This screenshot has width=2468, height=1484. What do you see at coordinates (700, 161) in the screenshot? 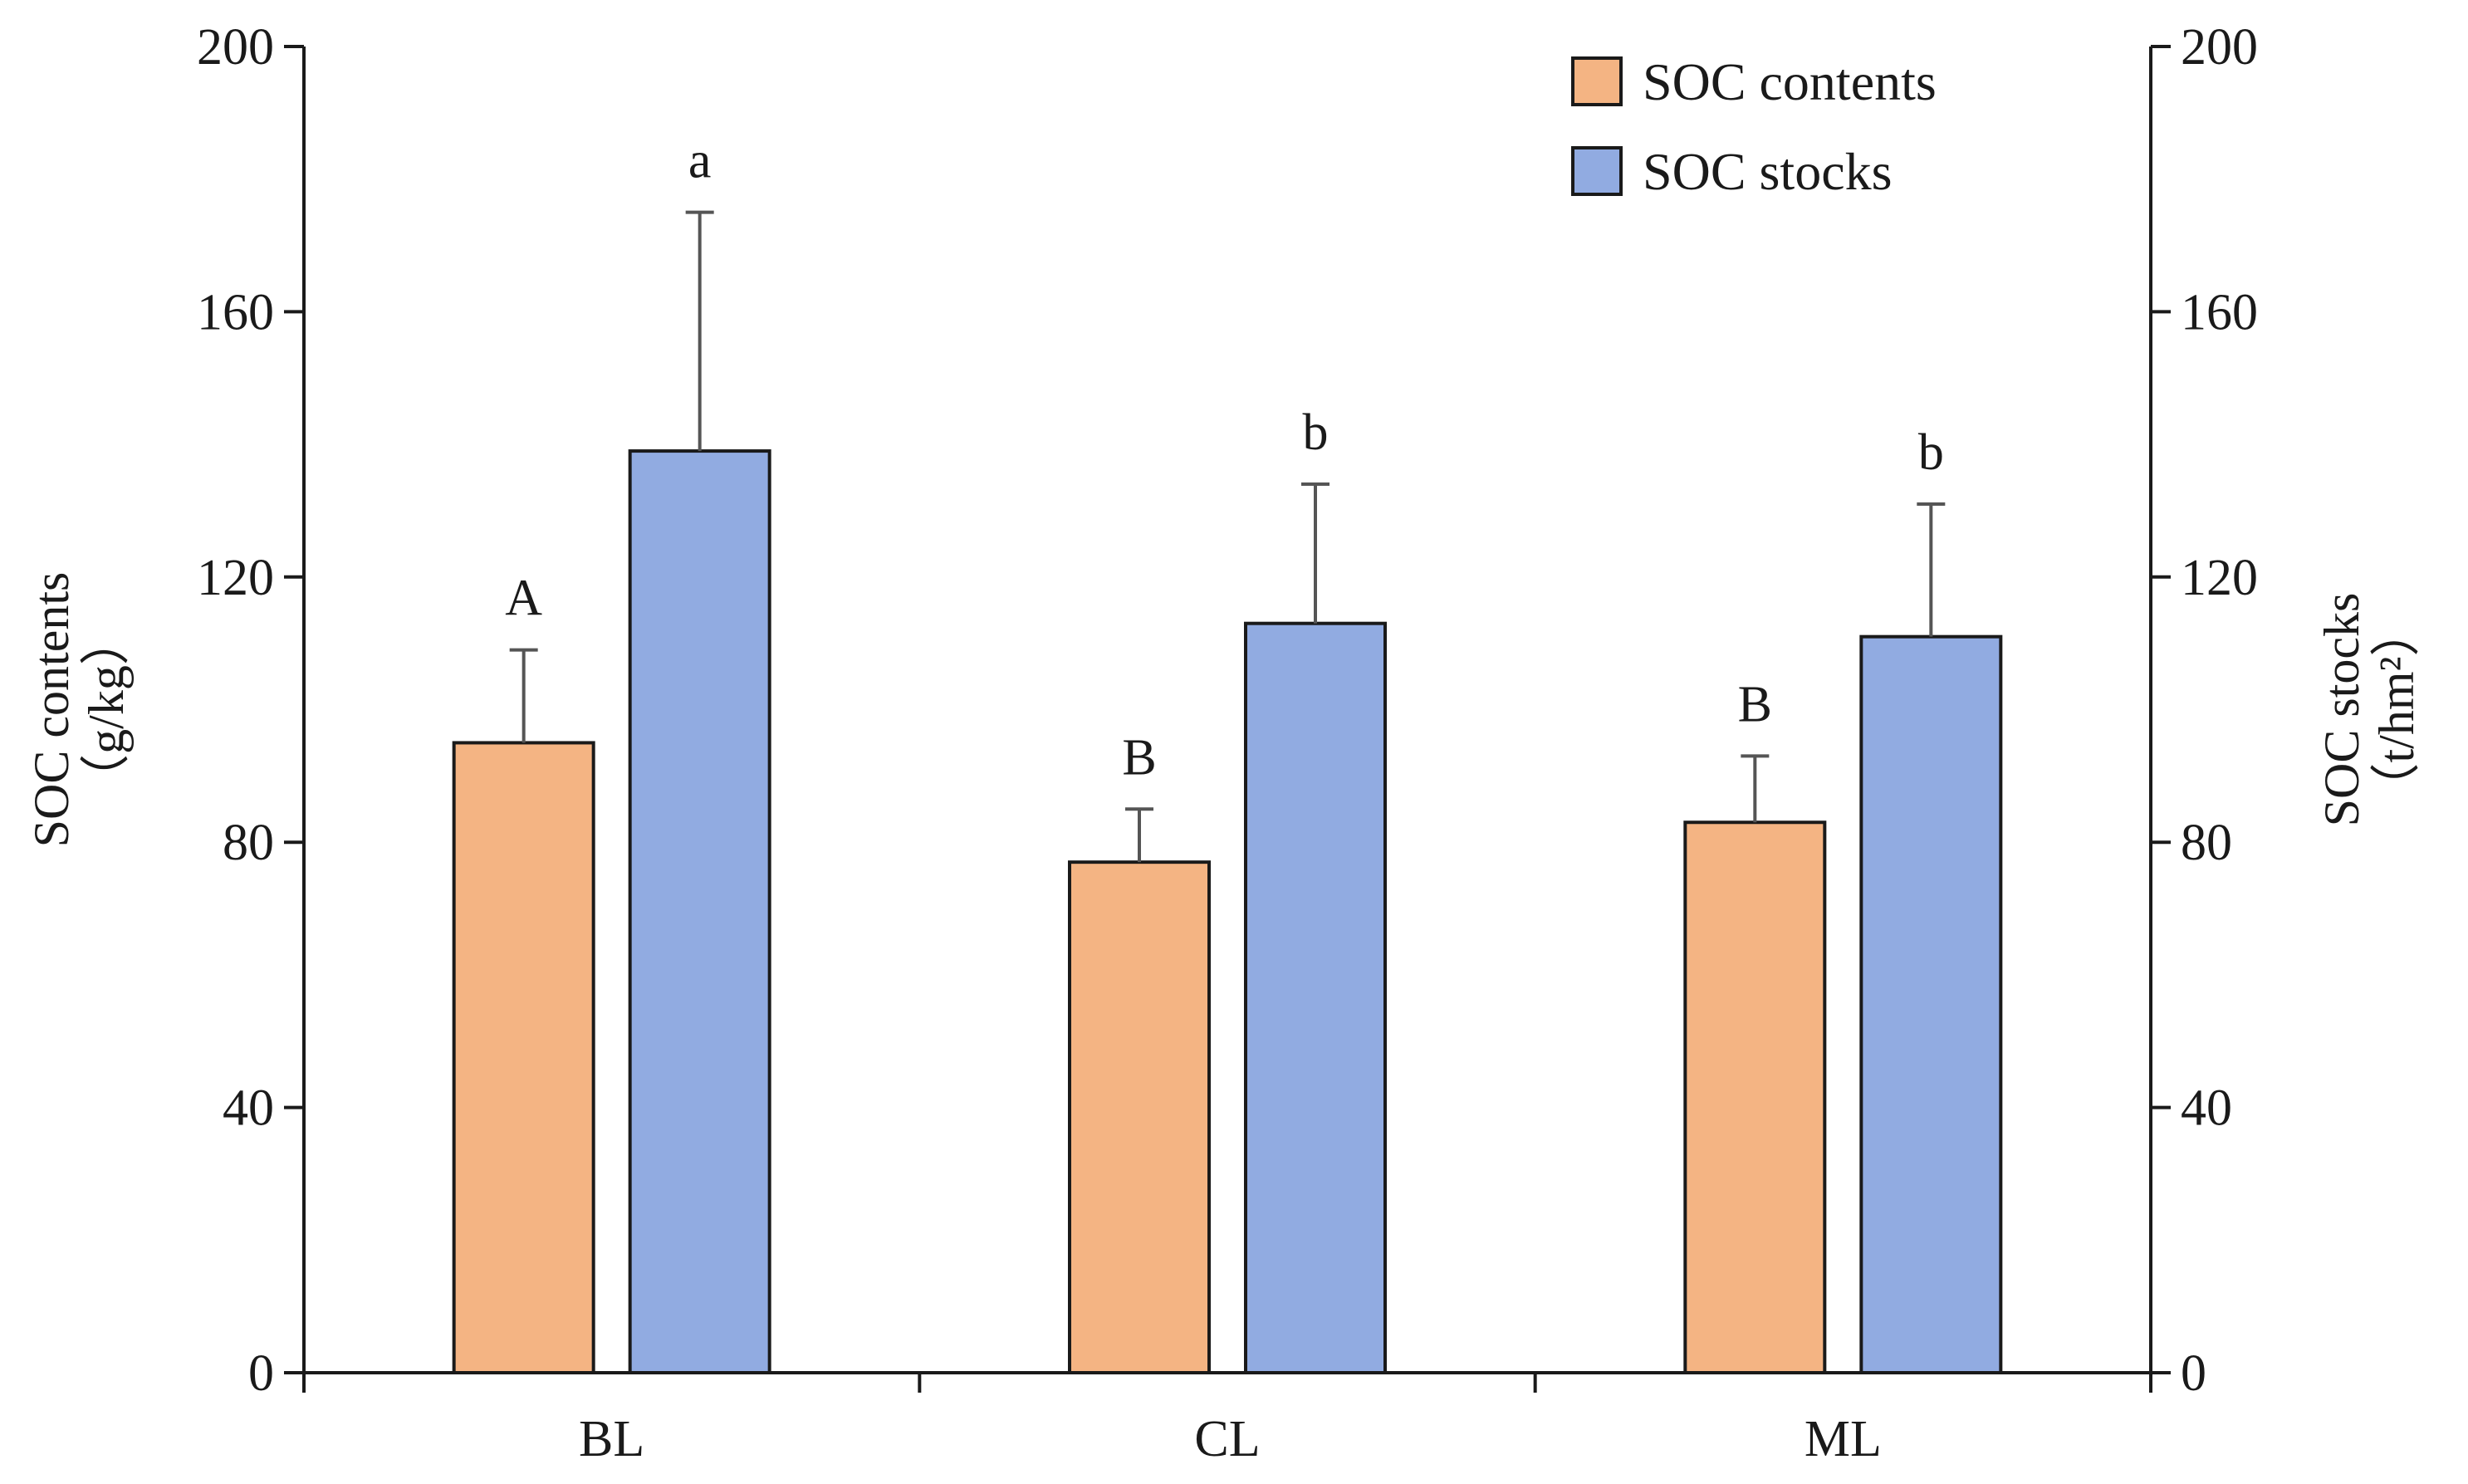
I see `significance-letter-soc-stocks-bl: a` at bounding box center [700, 161].